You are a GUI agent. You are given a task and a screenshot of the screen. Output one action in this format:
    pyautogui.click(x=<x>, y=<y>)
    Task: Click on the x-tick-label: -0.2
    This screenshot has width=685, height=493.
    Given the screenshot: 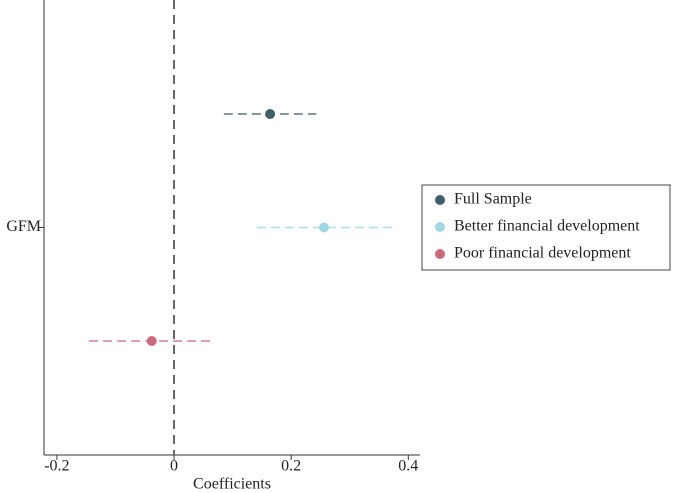 What is the action you would take?
    pyautogui.click(x=56, y=466)
    